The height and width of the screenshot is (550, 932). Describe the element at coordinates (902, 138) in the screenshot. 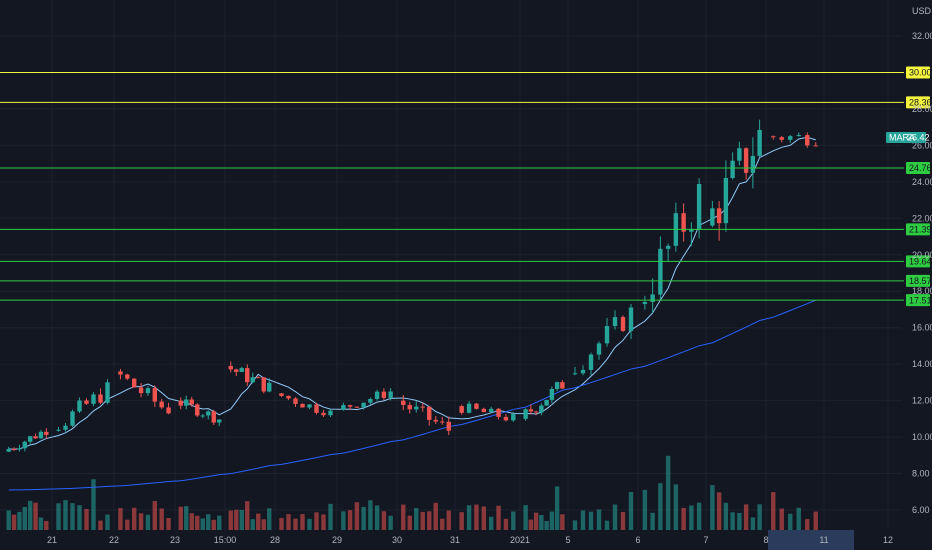

I see `last-price-symbol: MARA` at that location.